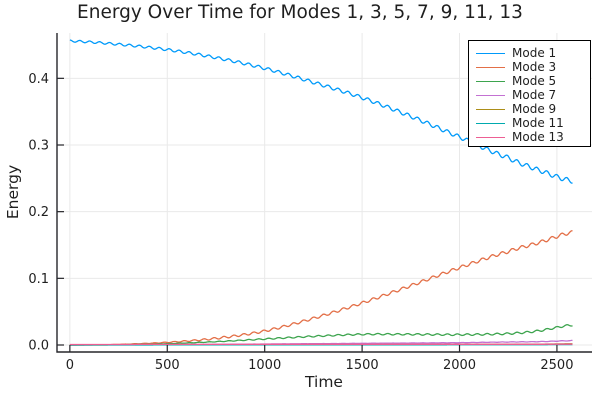 The height and width of the screenshot is (400, 600). I want to click on legend-label: Mode 5, so click(534, 81).